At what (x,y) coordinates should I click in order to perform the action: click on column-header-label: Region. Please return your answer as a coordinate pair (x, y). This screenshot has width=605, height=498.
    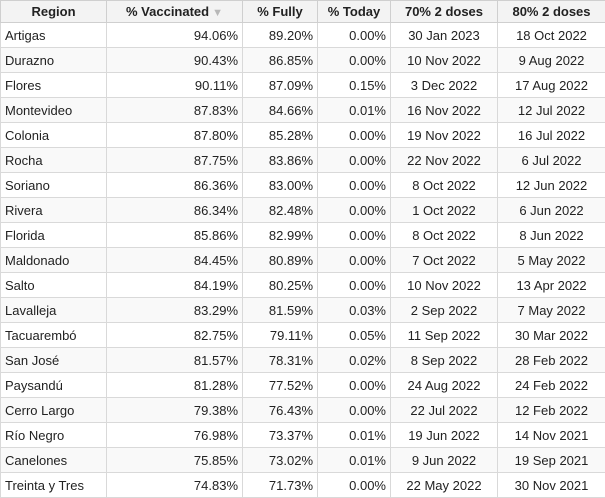
    Looking at the image, I should click on (53, 11).